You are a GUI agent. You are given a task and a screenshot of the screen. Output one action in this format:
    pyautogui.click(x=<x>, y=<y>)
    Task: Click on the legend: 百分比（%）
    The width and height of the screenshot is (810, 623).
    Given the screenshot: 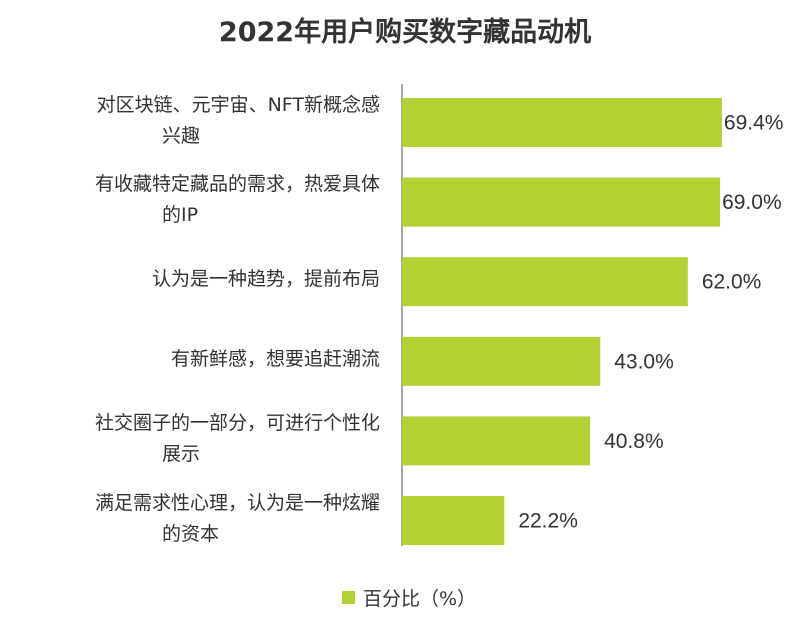 What is the action you would take?
    pyautogui.click(x=409, y=597)
    